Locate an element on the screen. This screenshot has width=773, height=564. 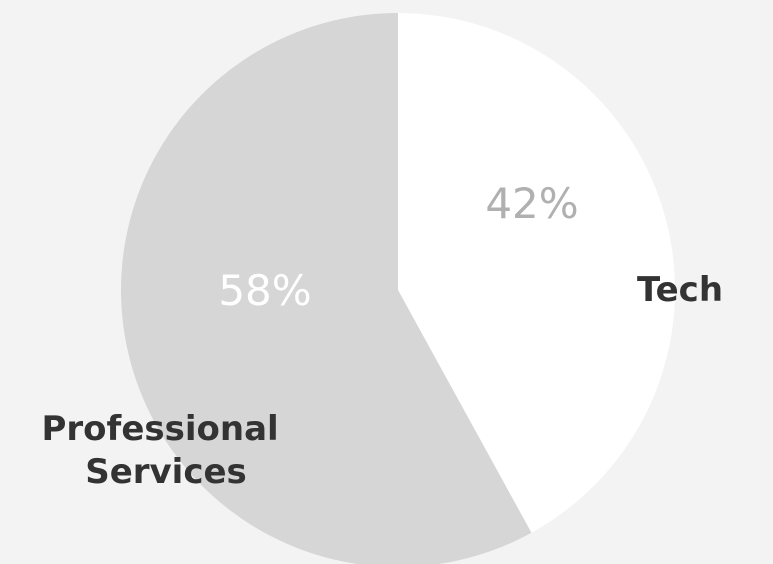
professional-services-category-label: Professional Services is located at coordinates (165, 450).